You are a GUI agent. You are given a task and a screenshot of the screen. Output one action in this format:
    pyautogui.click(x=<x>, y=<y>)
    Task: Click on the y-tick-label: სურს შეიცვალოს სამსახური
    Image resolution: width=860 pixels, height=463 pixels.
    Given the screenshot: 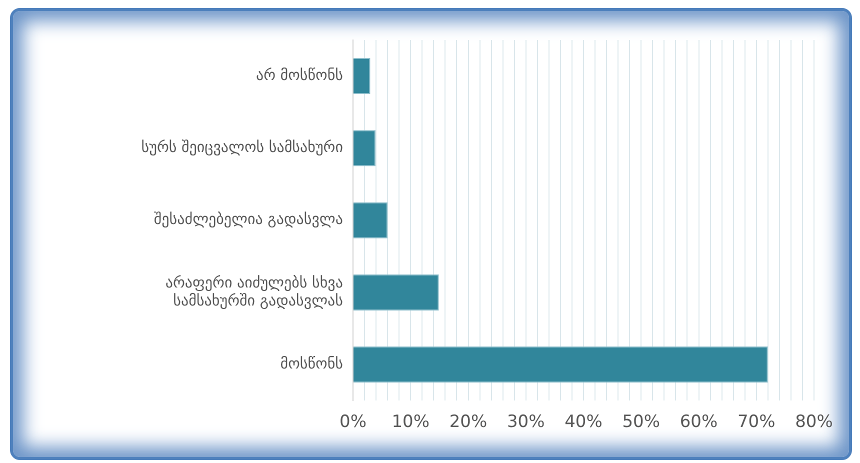 What is the action you would take?
    pyautogui.click(x=242, y=147)
    